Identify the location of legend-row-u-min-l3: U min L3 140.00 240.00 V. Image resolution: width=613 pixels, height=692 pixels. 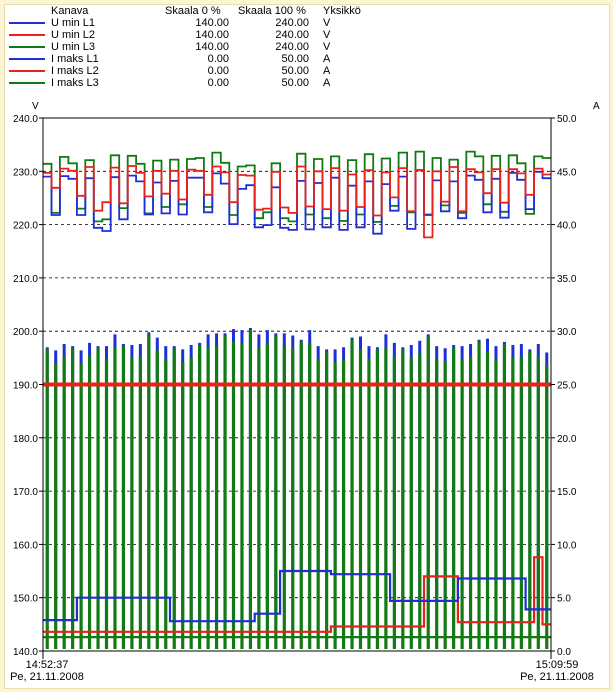
(215, 47).